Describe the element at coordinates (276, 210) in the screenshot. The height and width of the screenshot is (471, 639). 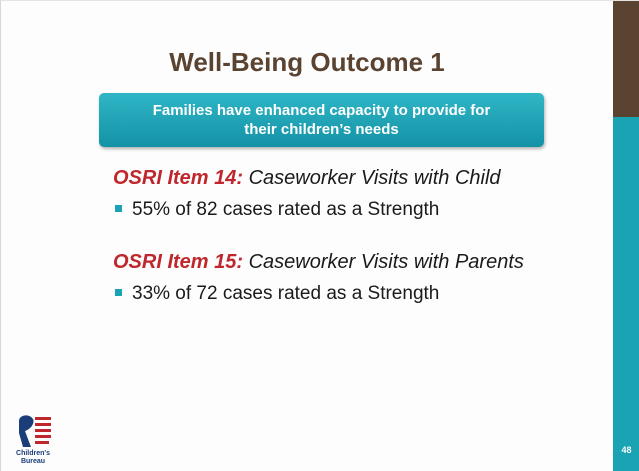
I see `bullet: 55% of 82 cases rated as a Strength` at that location.